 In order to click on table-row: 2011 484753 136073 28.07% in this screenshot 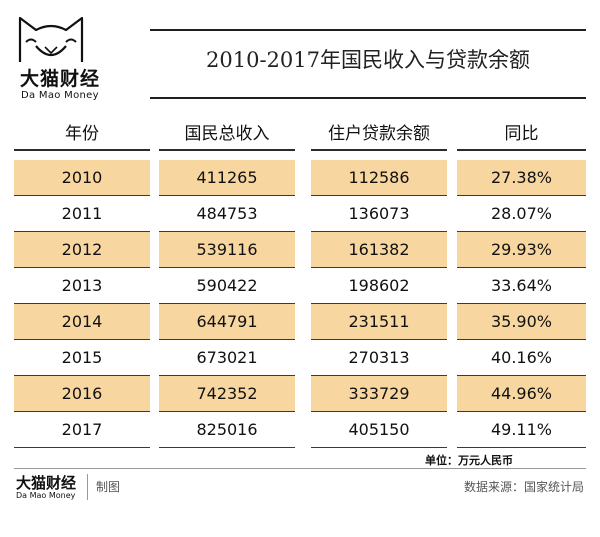, I will do `click(300, 214)`.